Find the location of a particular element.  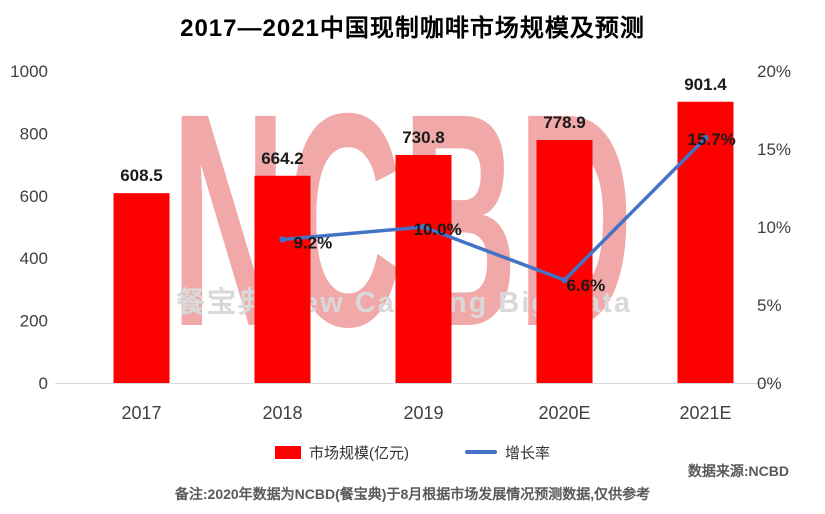

chart-title: 2017—2021中国现制咖啡市场规模及预测 is located at coordinates (412, 28).